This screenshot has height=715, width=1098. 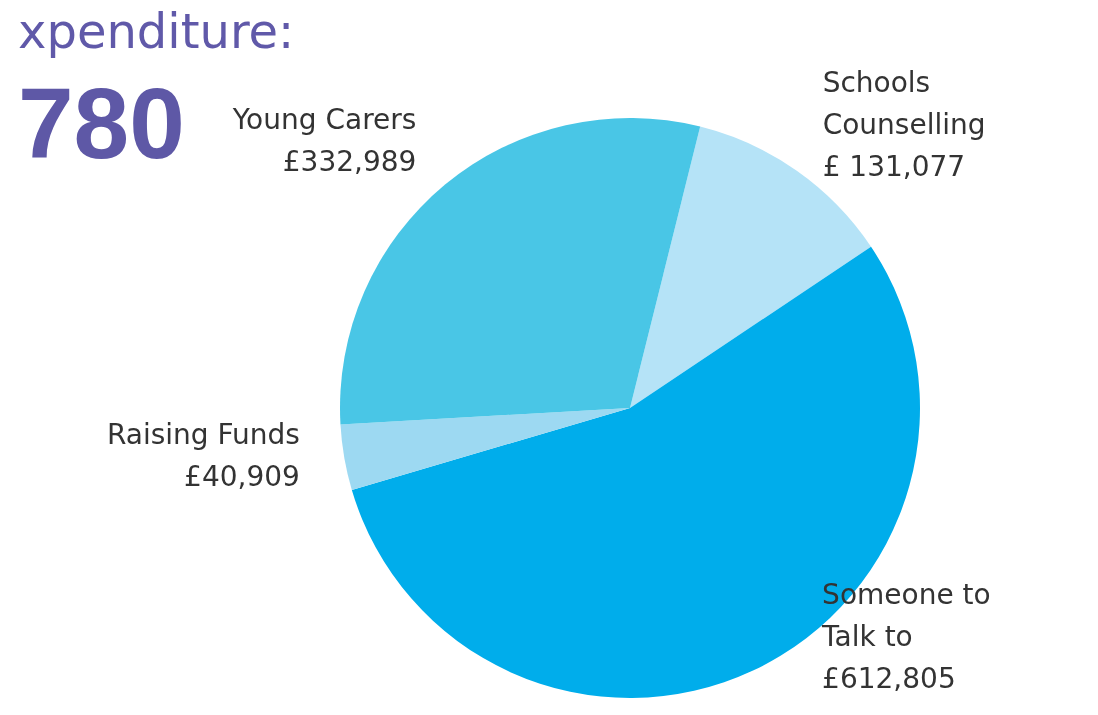 I want to click on slice-label: Schools Counselling, so click(x=904, y=103).